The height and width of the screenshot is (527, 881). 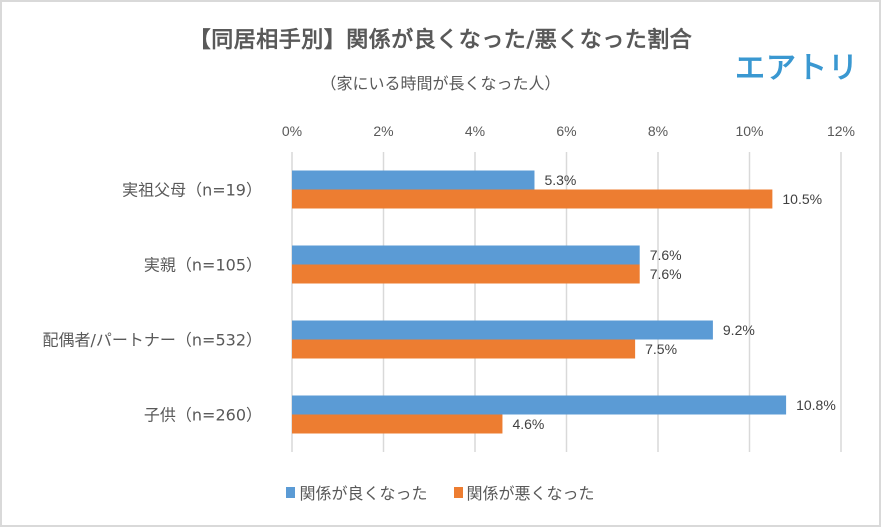 I want to click on legend-item-worse: 関係が悪くなった, so click(x=524, y=492).